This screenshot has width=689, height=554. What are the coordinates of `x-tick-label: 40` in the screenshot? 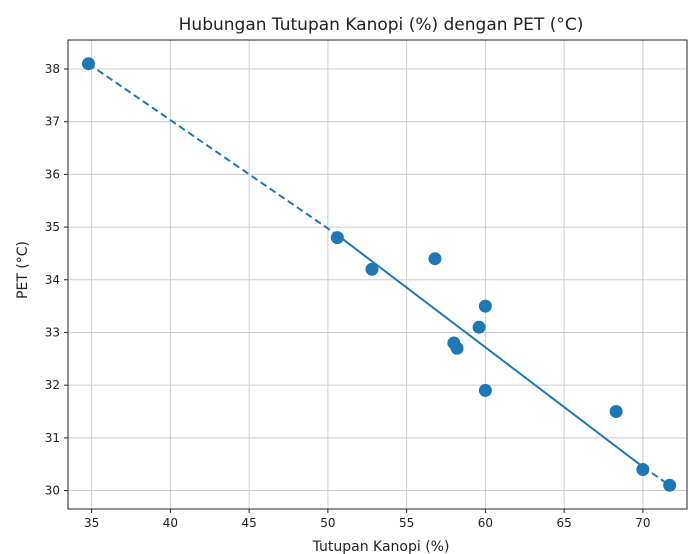 It's located at (170, 523).